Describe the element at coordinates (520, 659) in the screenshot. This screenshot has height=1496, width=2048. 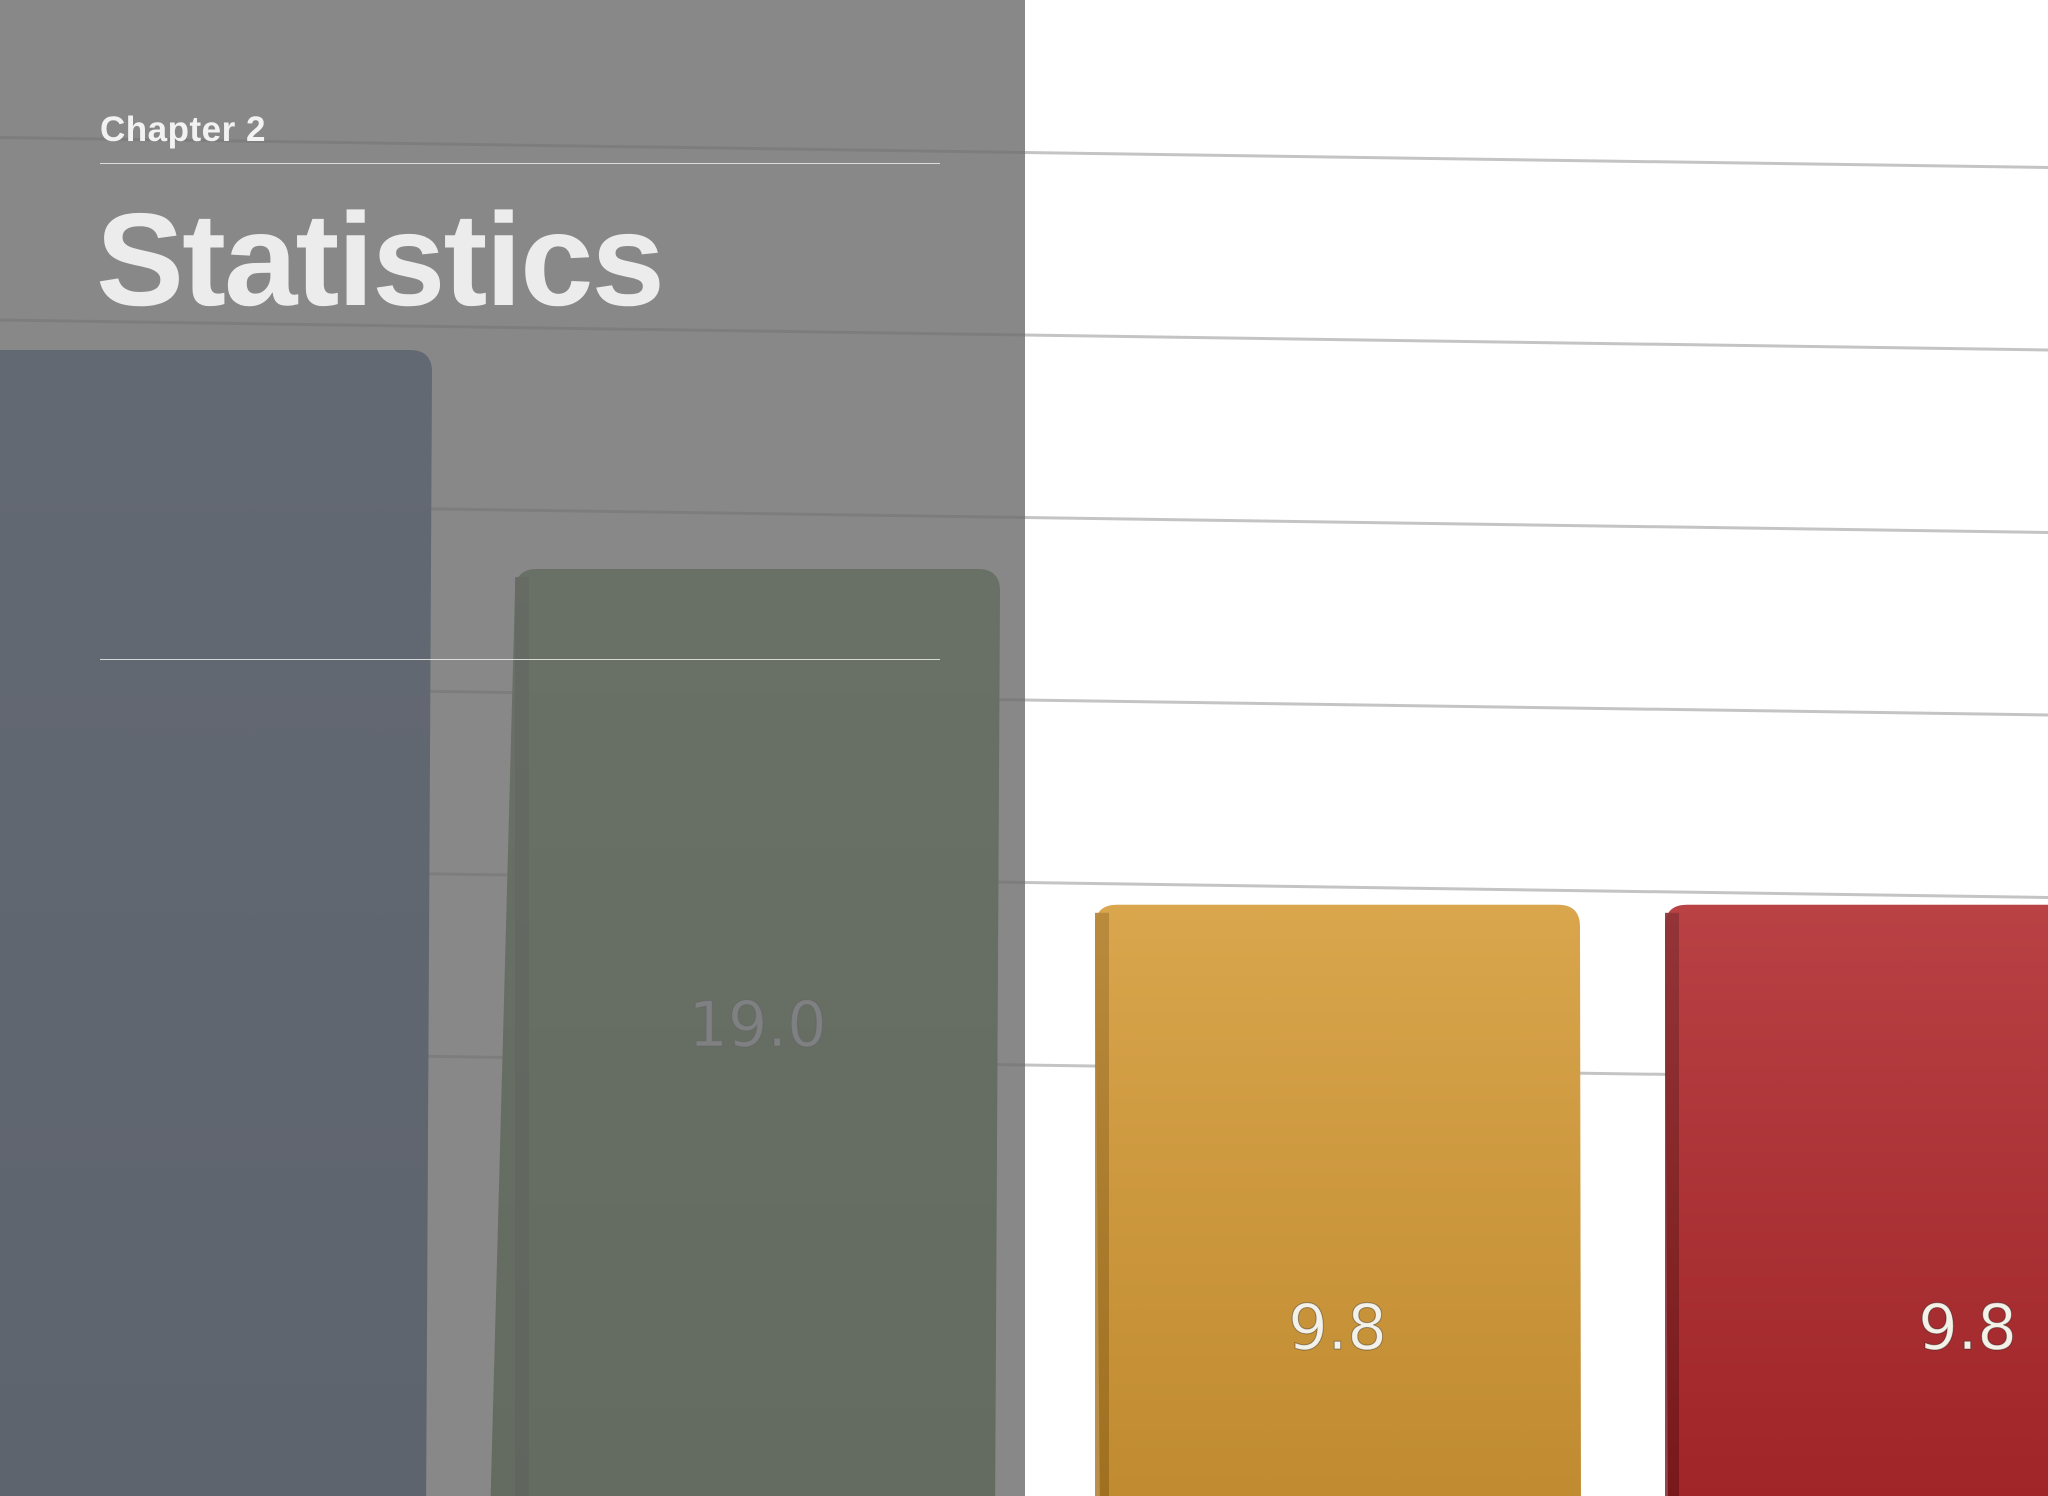
I see `divider-middle` at that location.